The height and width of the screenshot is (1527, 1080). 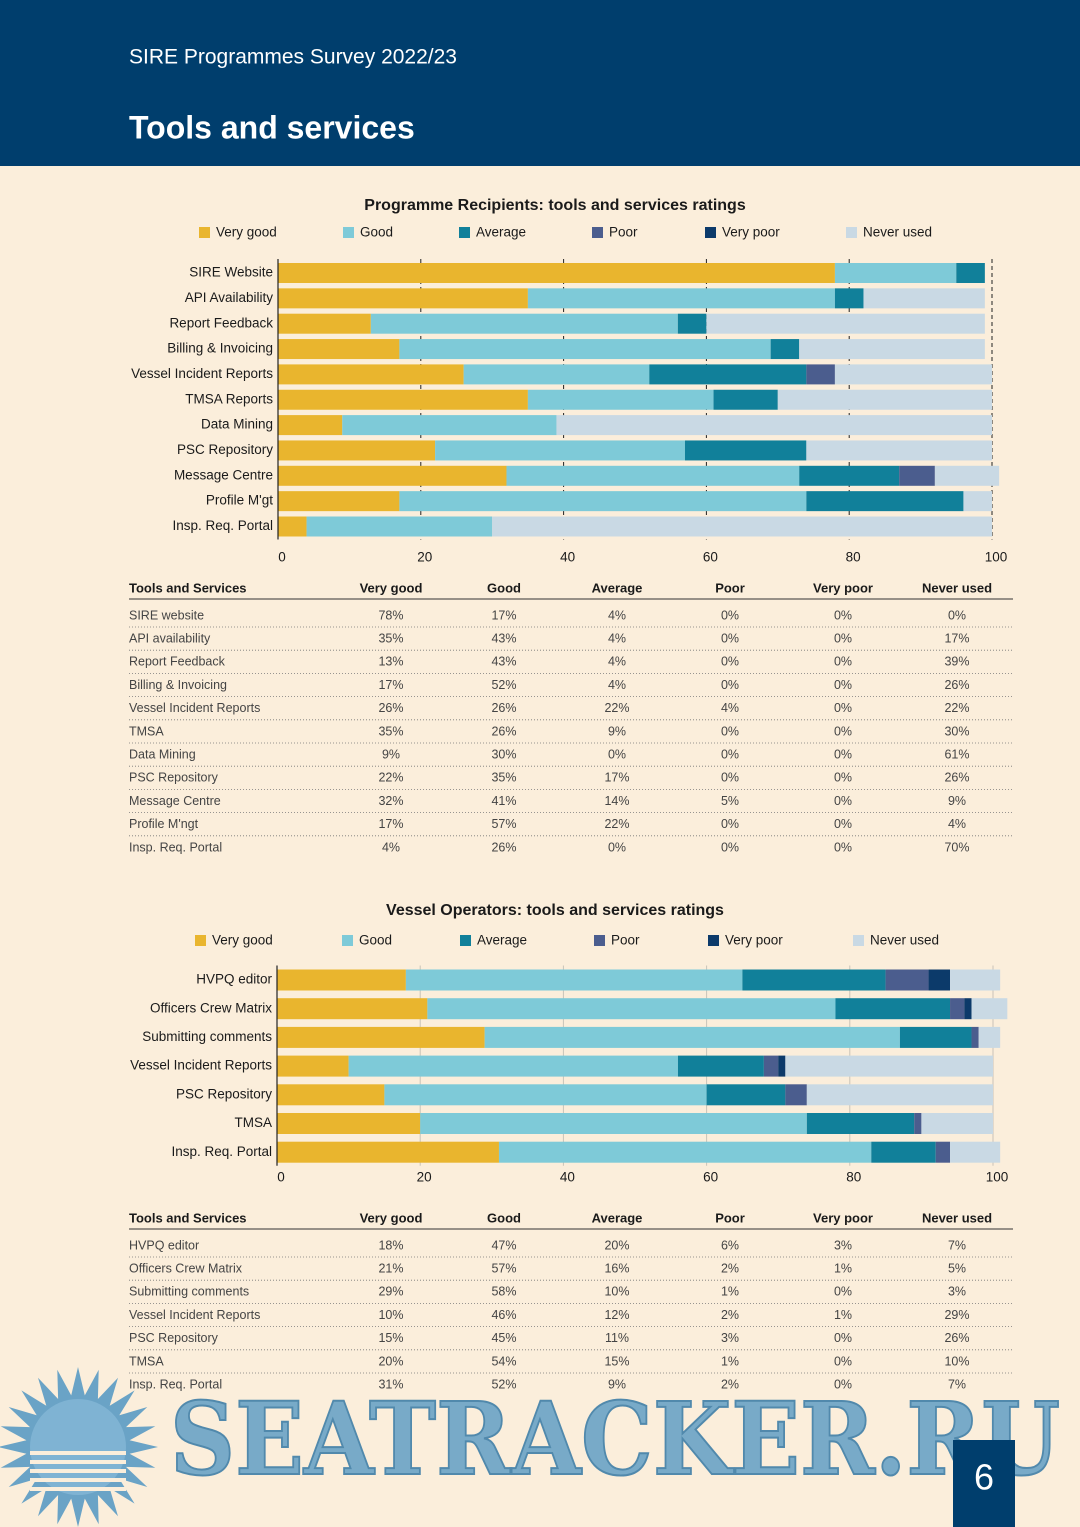 What do you see at coordinates (223, 474) in the screenshot?
I see `category-label: Message Centre` at bounding box center [223, 474].